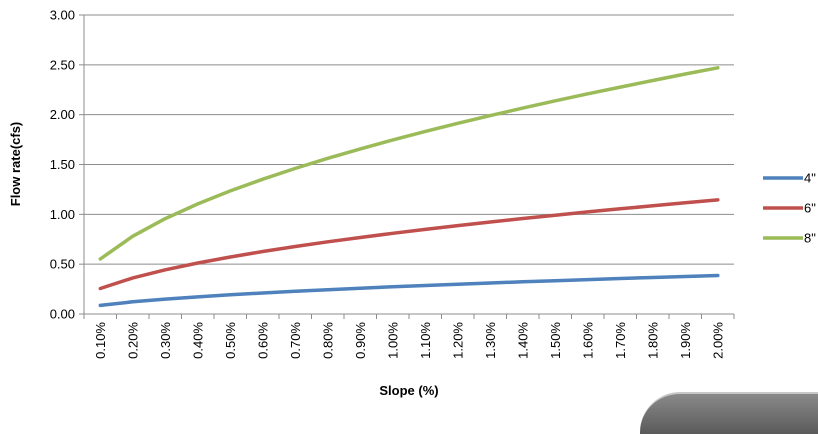 The width and height of the screenshot is (818, 434). Describe the element at coordinates (100, 340) in the screenshot. I see `x-tick-label: 0.10%` at that location.